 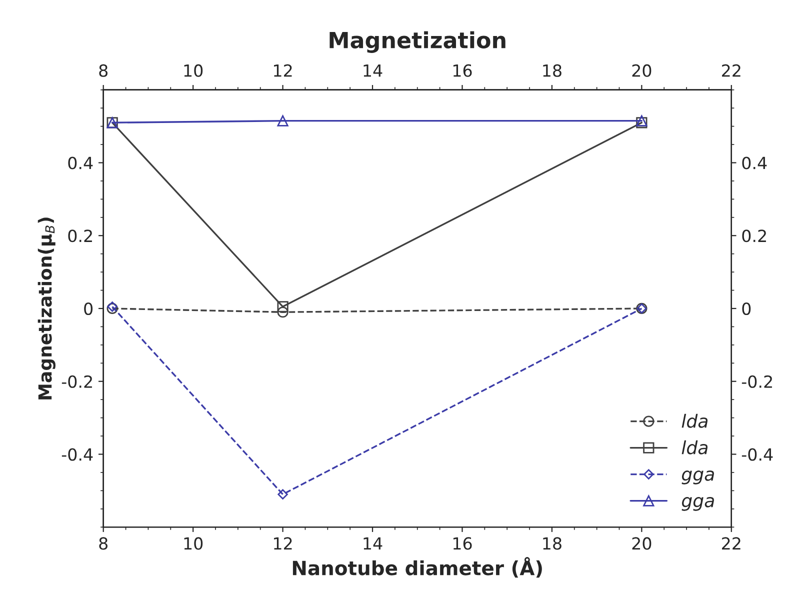 I want to click on y-tick-label: 0, so click(x=88, y=309).